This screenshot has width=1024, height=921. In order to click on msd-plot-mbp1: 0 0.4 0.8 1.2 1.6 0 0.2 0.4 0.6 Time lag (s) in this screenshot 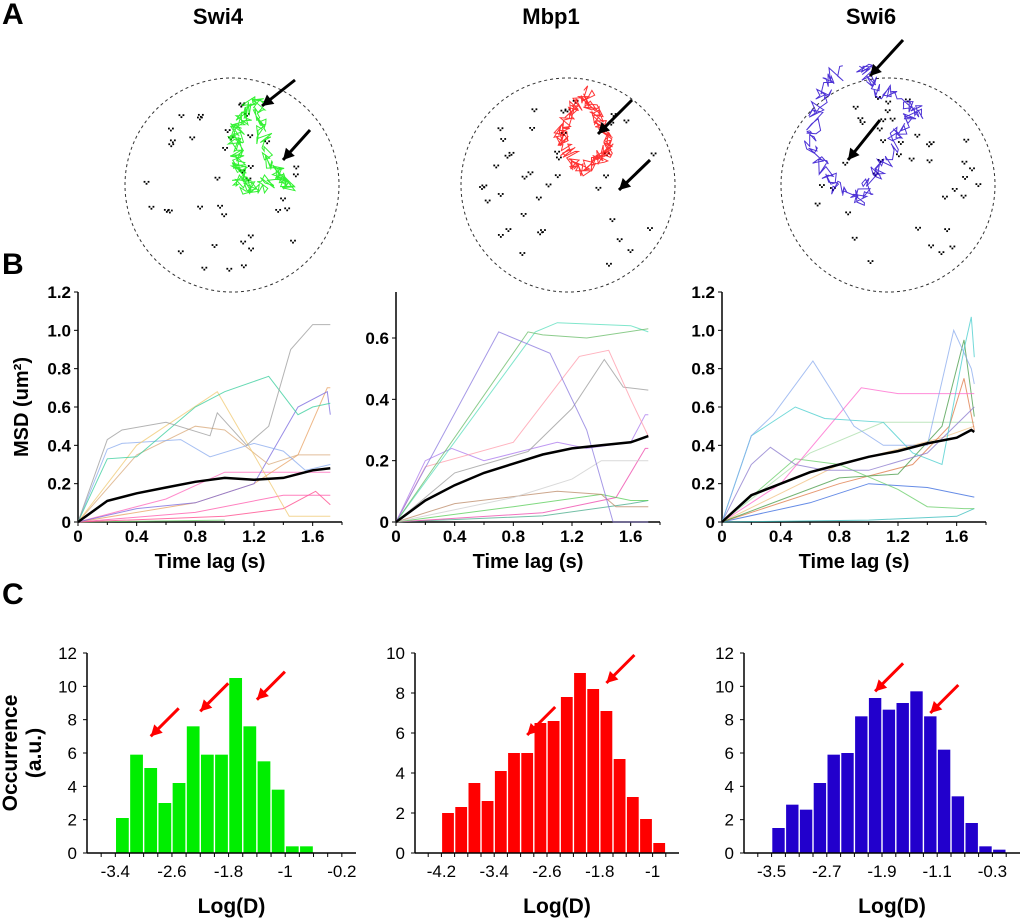, I will do `click(513, 432)`.